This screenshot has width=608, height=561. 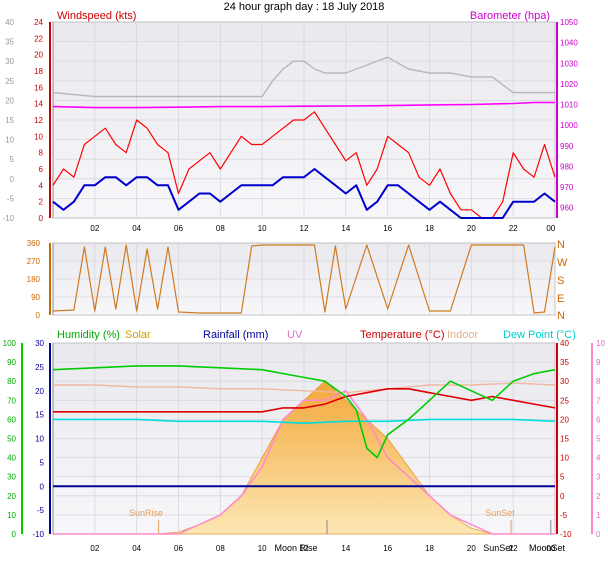 I want to click on x-tick-label-bottom: 04, so click(x=136, y=548).